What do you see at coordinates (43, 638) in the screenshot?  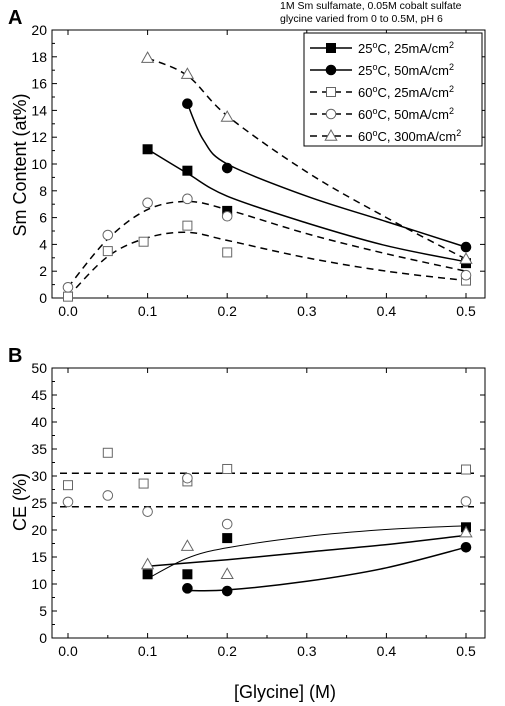 I see `panel-b-y-tick-label: 0` at bounding box center [43, 638].